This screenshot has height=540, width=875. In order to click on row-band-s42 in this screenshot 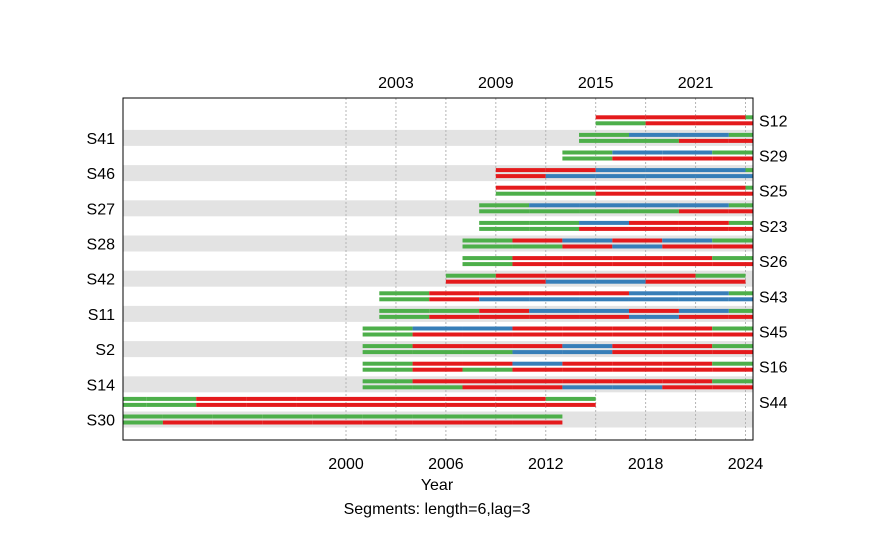, I will do `click(438, 278)`.